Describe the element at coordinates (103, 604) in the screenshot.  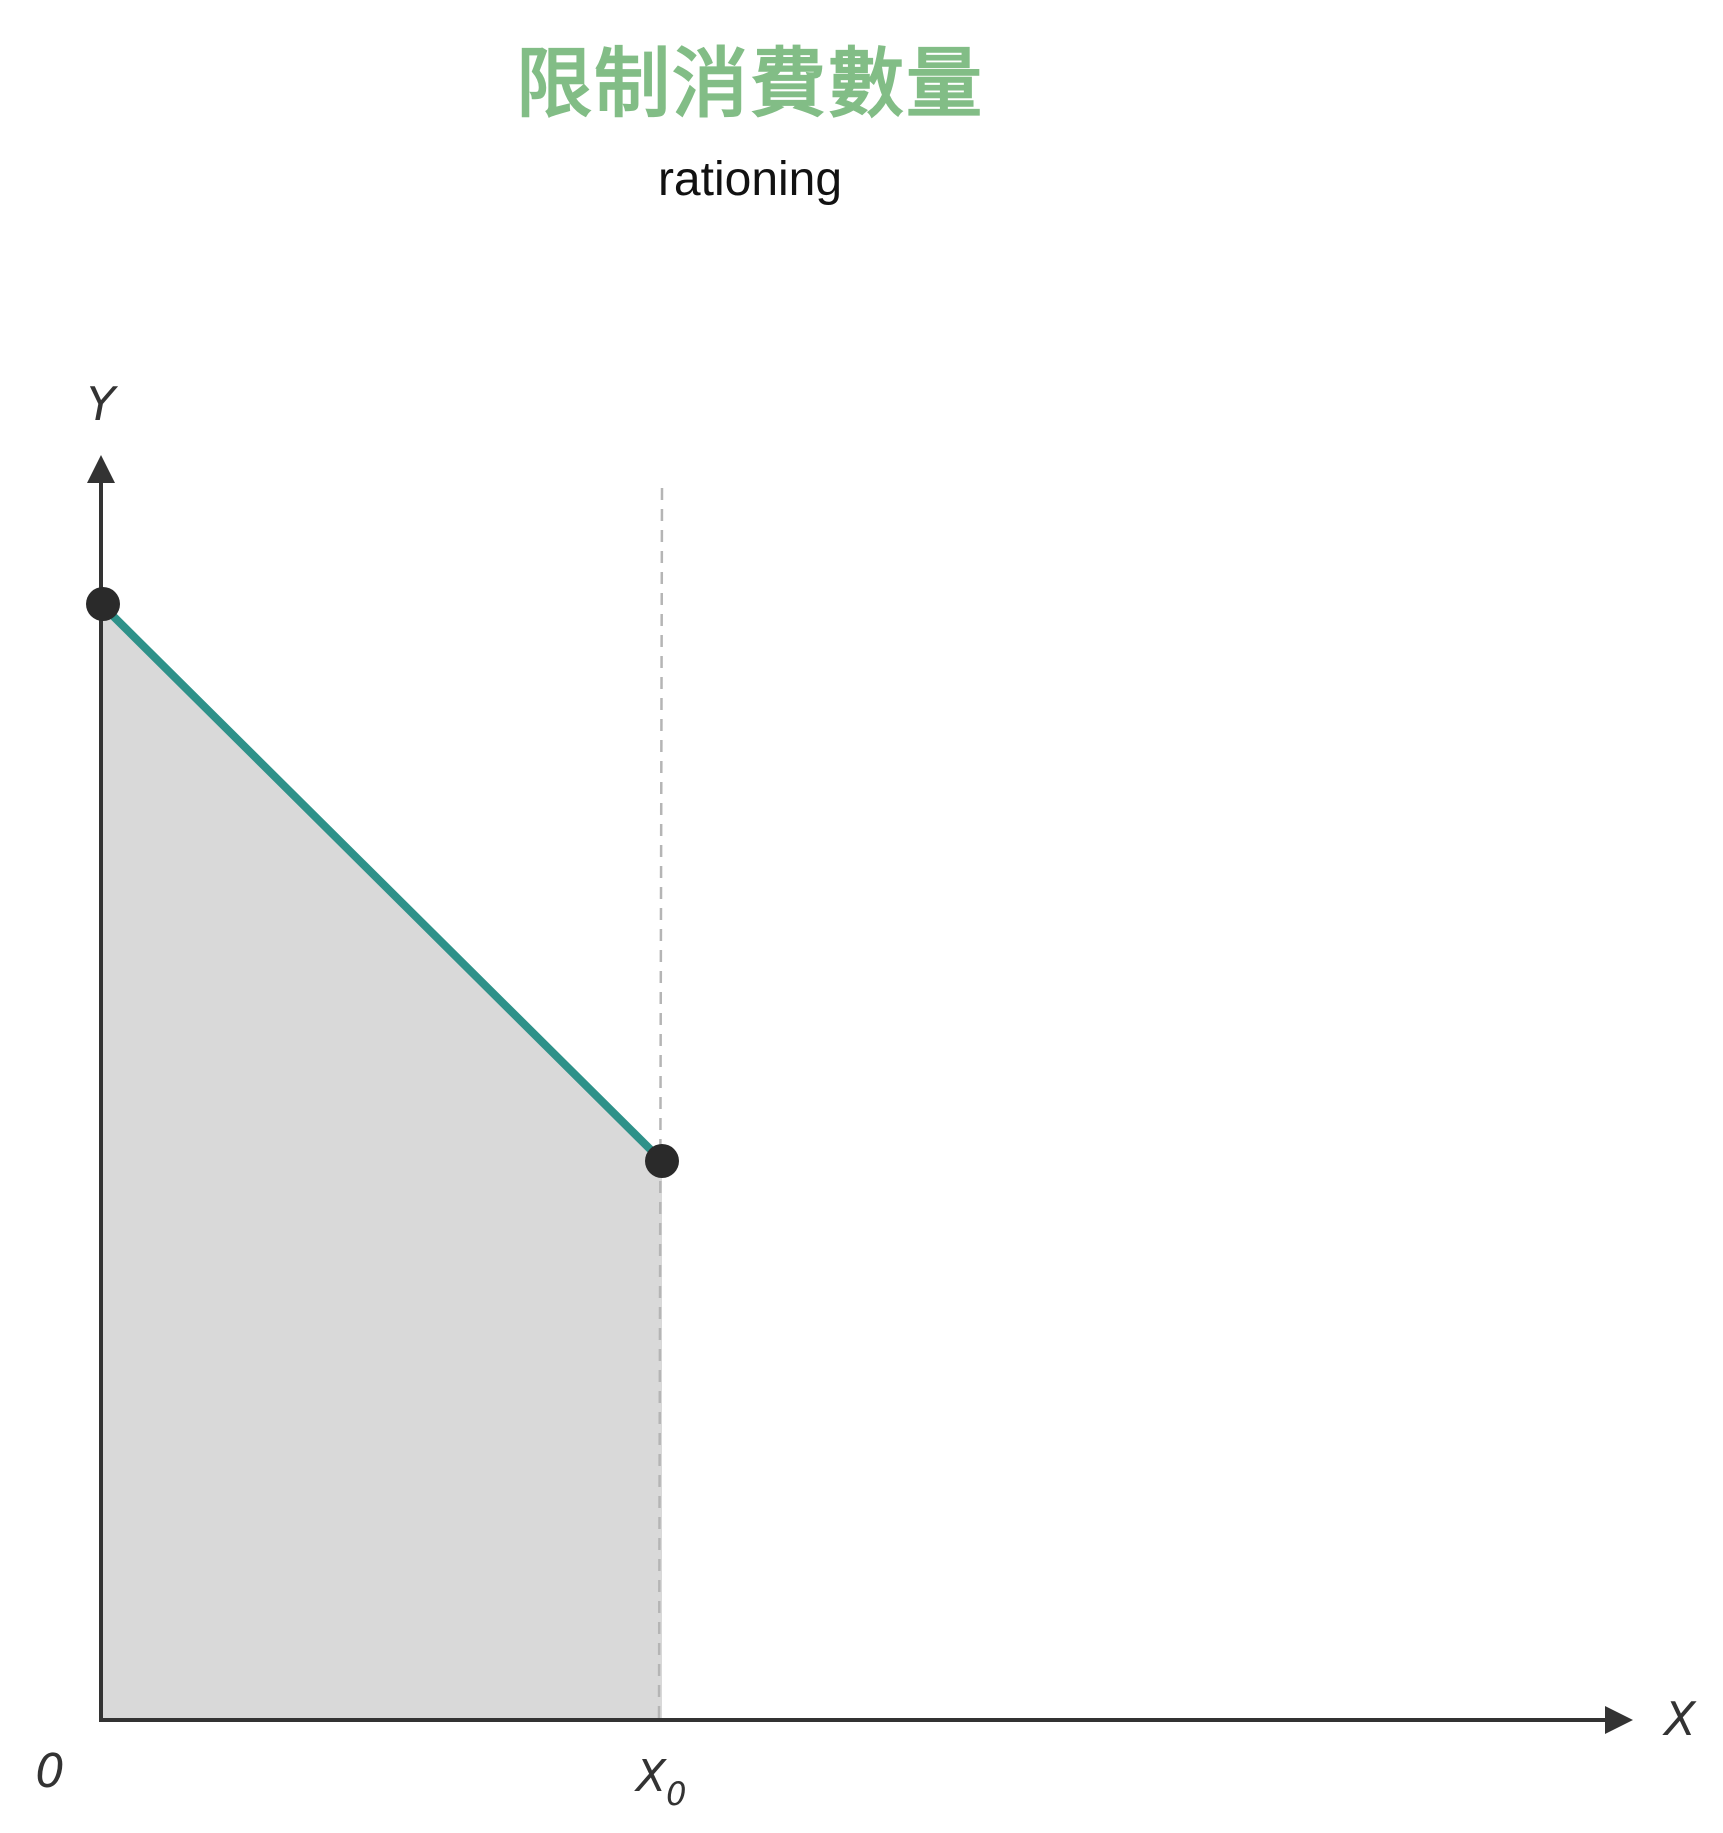
I see `y-intercept-point` at that location.